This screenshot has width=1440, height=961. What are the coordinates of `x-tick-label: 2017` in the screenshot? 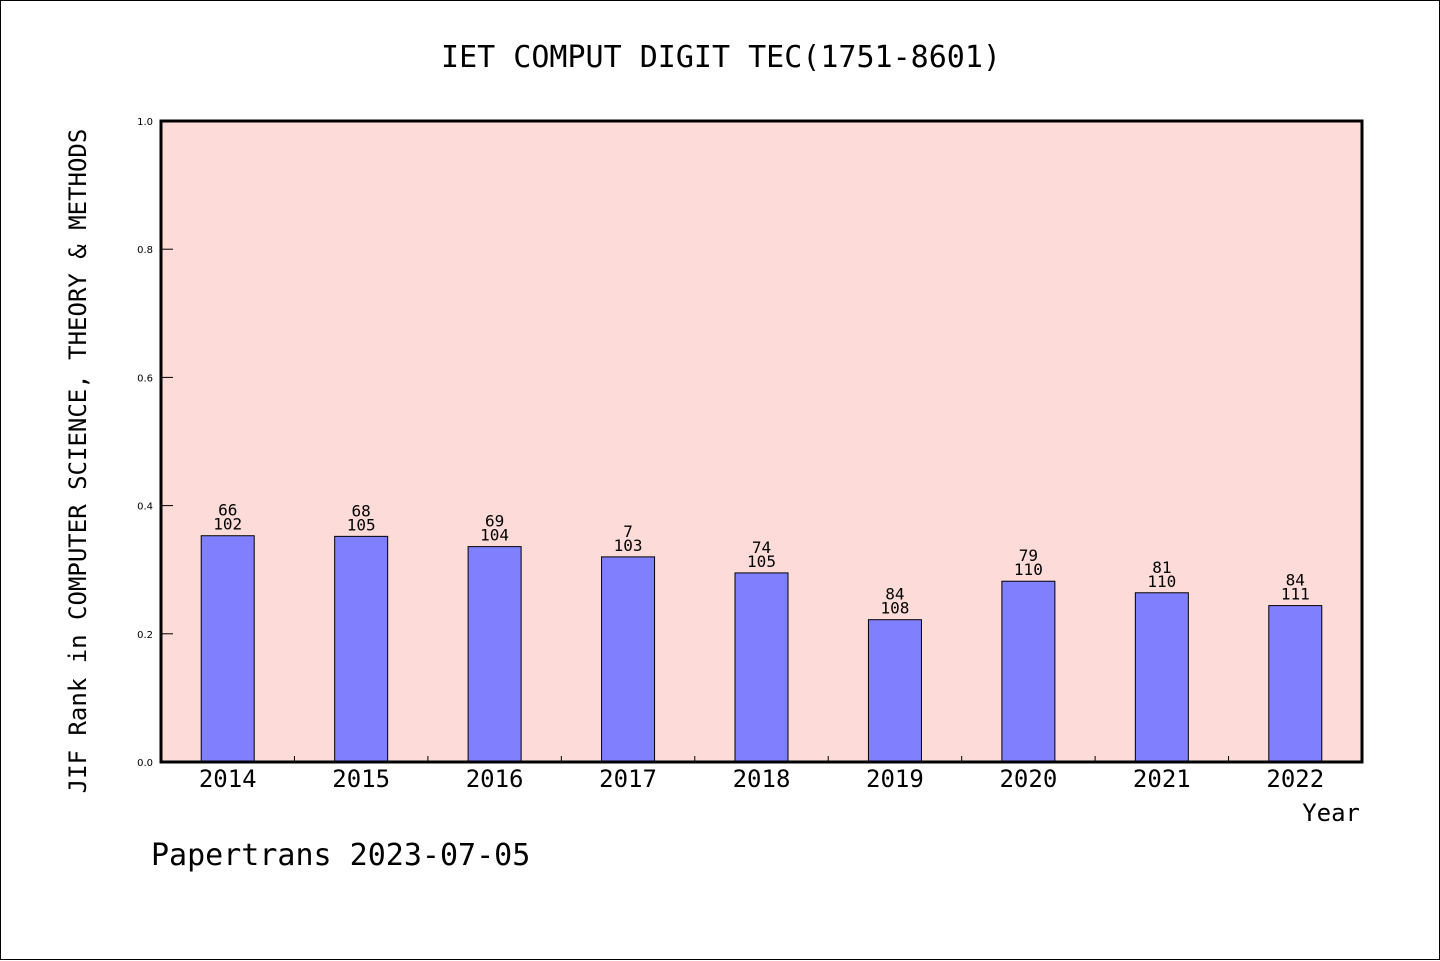 It's located at (628, 779).